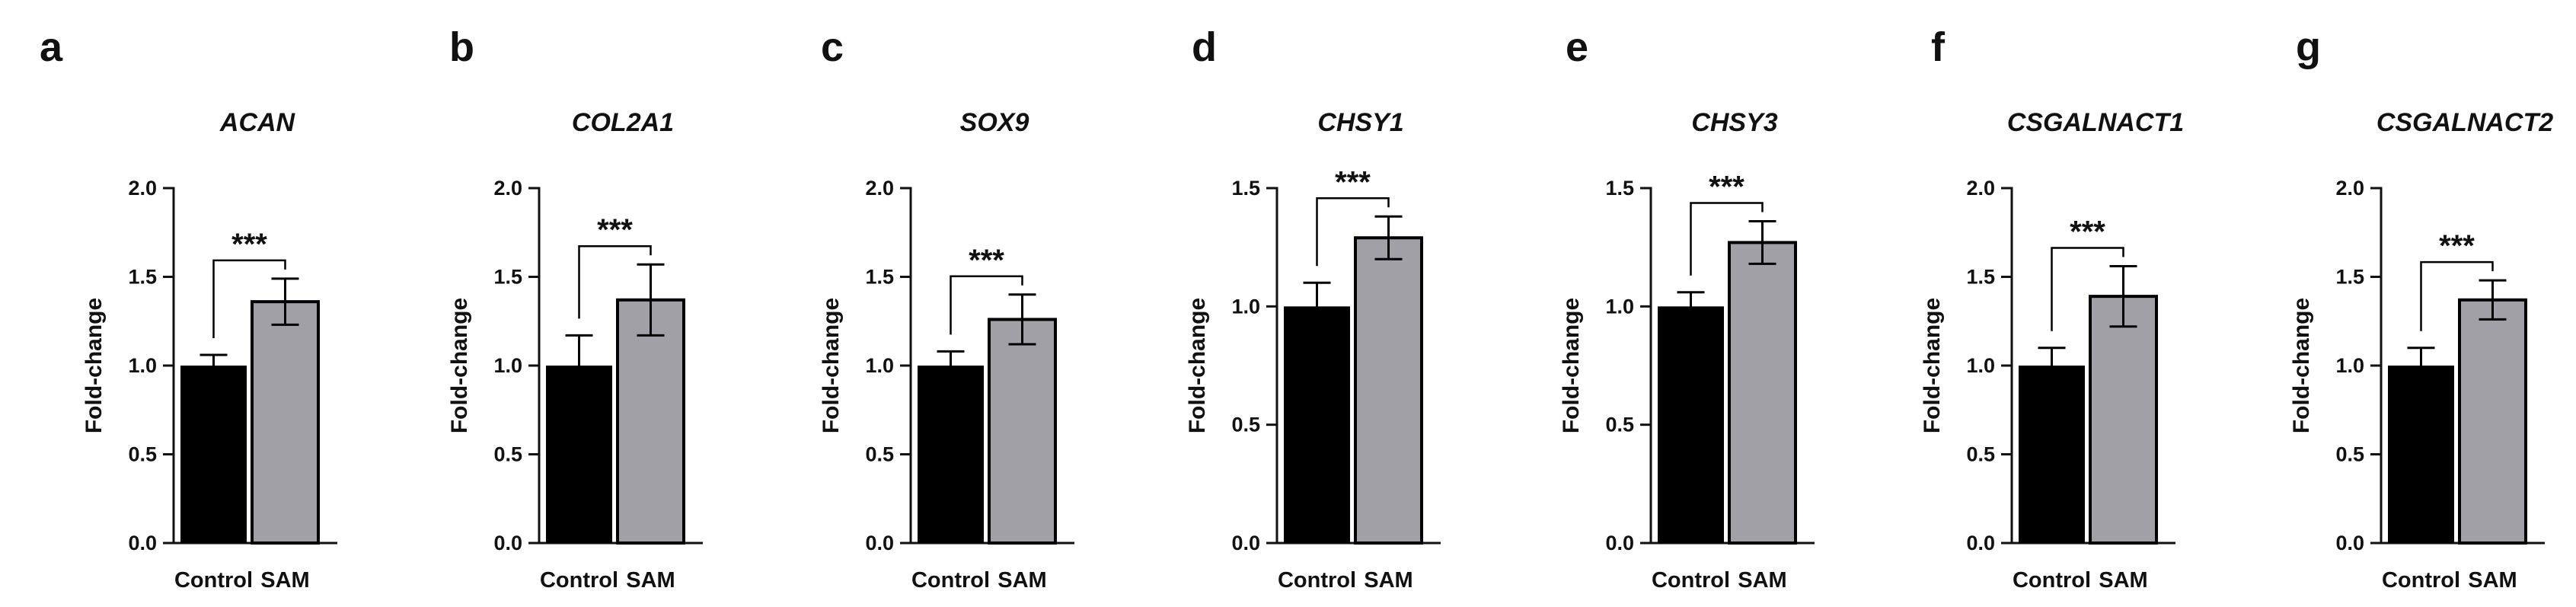 The width and height of the screenshot is (2576, 607). I want to click on gene-title: CHSY1, so click(1360, 122).